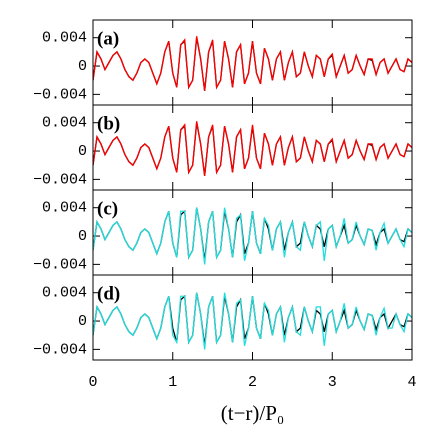 The height and width of the screenshot is (436, 436). I want to click on x-axis-label: (t−r)/P₀, so click(253, 413).